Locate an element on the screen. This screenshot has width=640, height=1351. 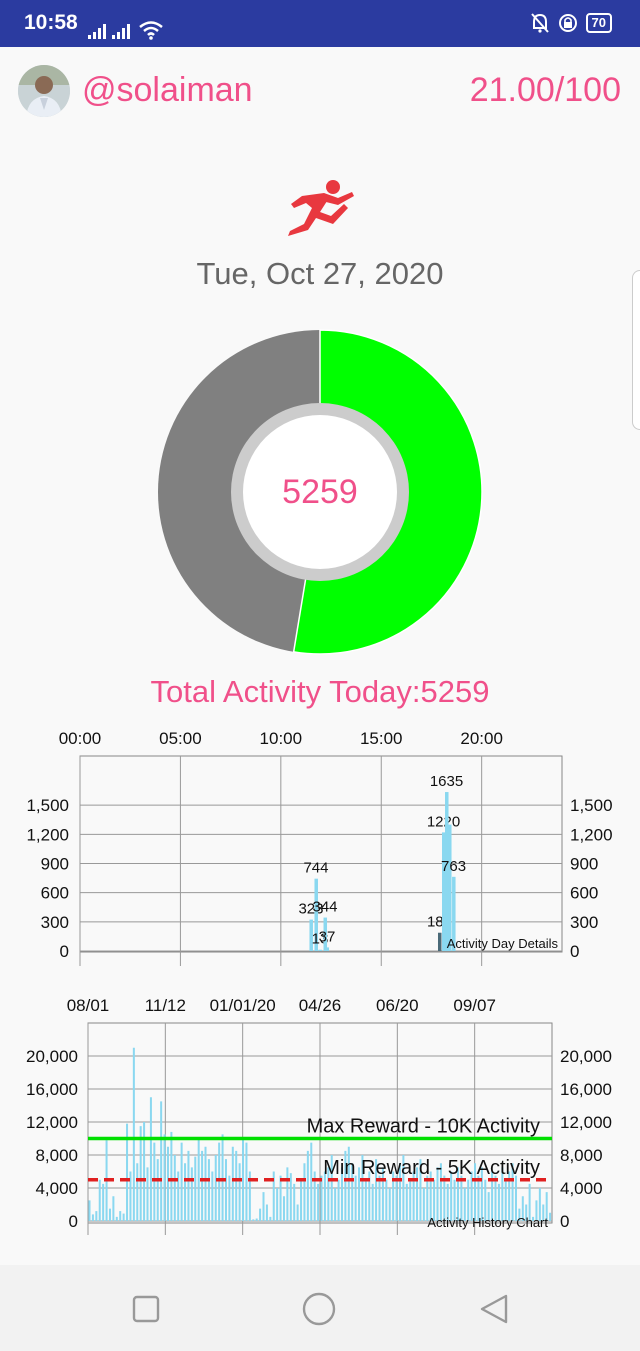
user-photo-icon is located at coordinates (44, 91).